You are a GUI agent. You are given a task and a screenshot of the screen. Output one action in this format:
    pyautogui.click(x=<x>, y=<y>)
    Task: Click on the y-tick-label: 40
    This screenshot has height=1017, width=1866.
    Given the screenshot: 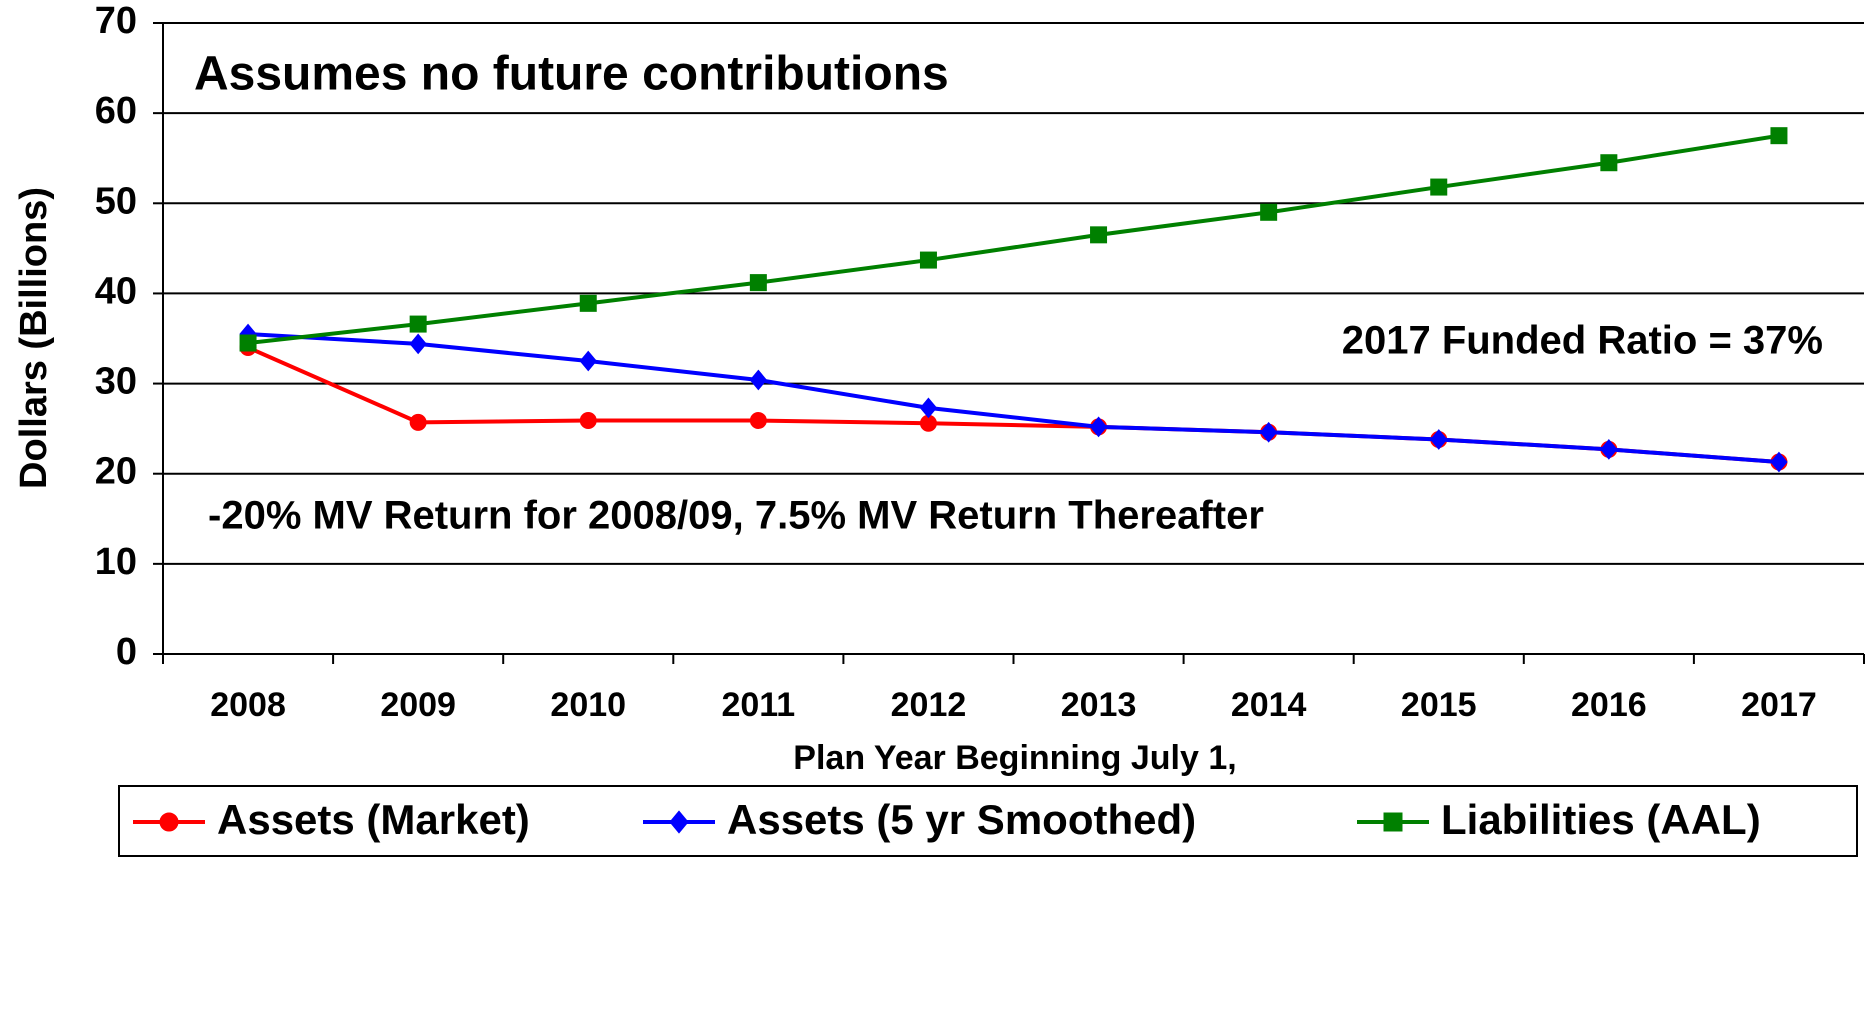 What is the action you would take?
    pyautogui.click(x=116, y=291)
    